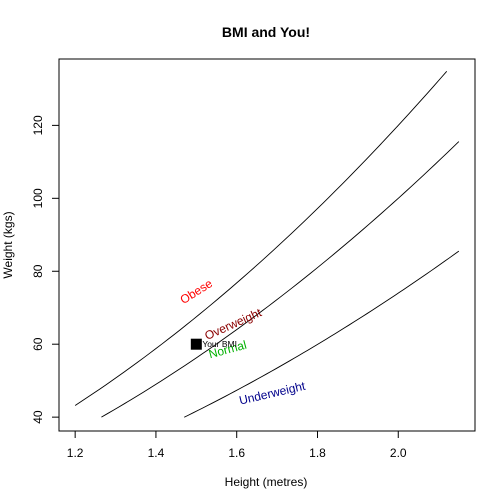 This screenshot has height=504, width=504. What do you see at coordinates (8, 244) in the screenshot?
I see `y-axis-label: Weight (kgs)` at bounding box center [8, 244].